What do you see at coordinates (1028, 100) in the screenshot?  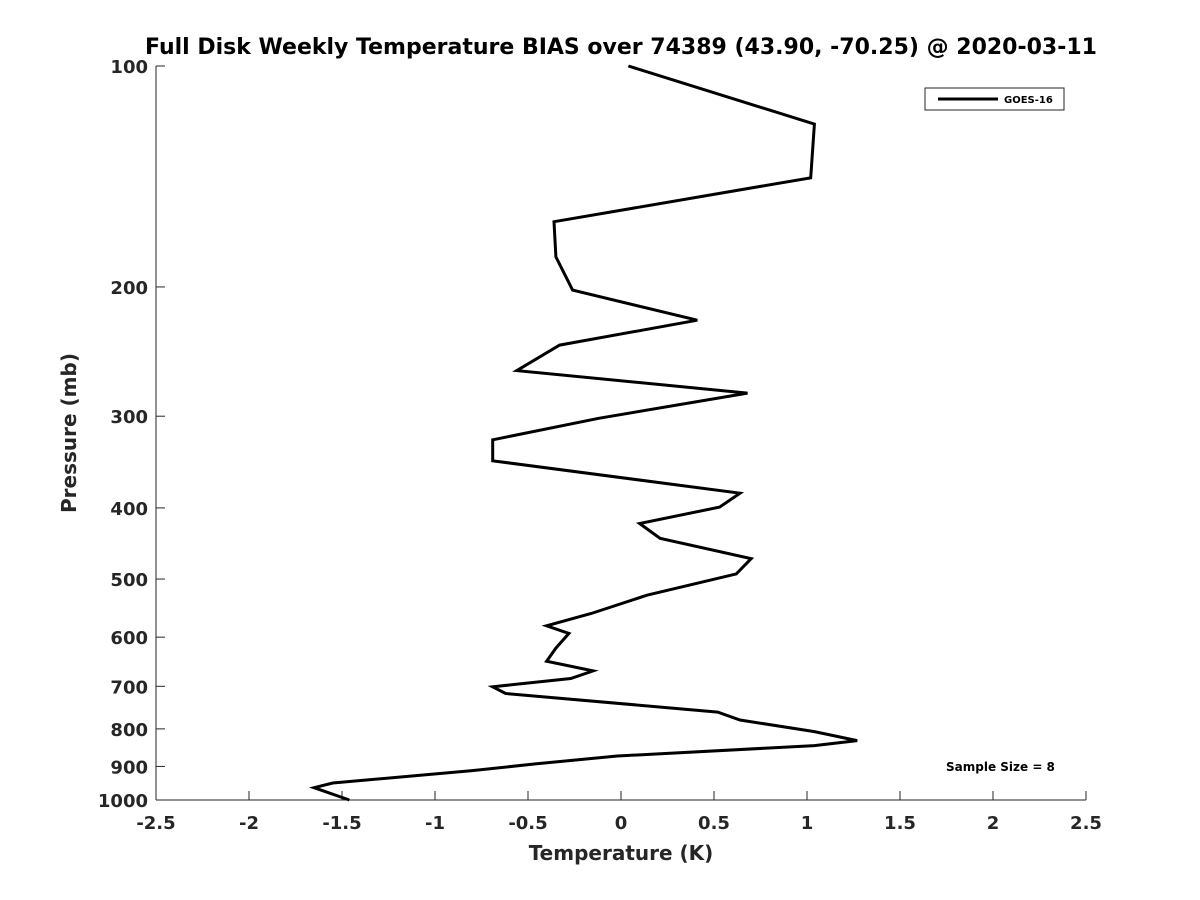 I see `legend-label-goes-16: GOES-16` at bounding box center [1028, 100].